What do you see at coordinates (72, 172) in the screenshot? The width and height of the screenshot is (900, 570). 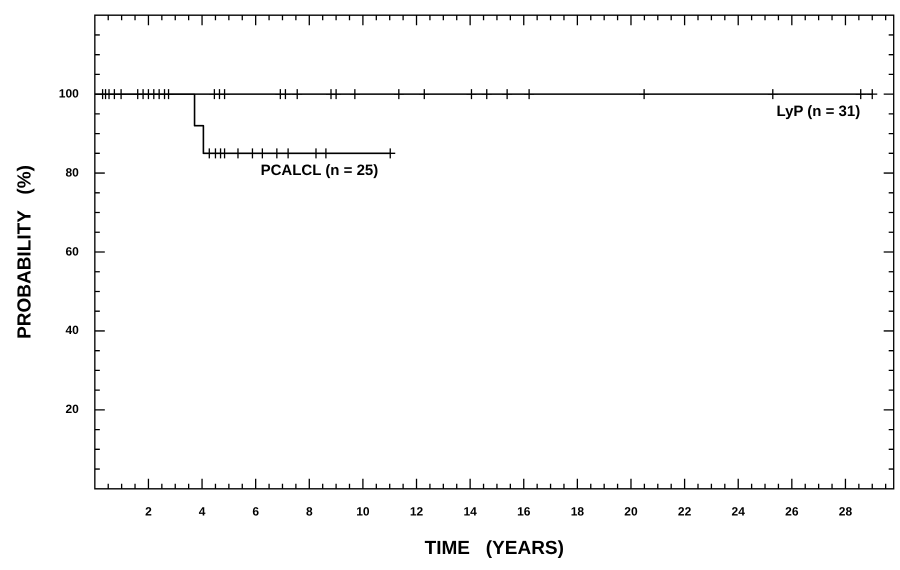 I see `y-tick-label: 80` at bounding box center [72, 172].